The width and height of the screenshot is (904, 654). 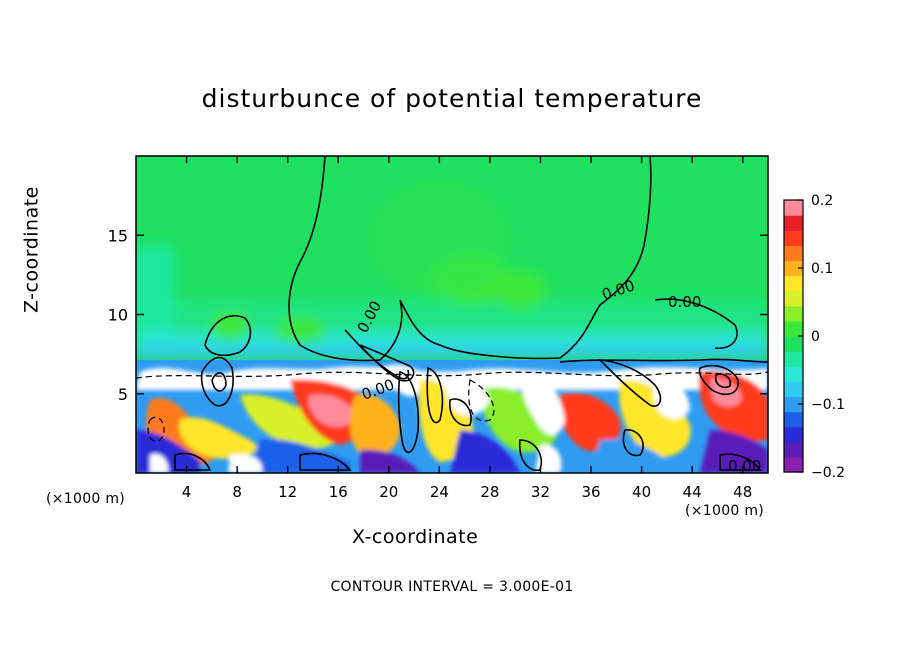 What do you see at coordinates (123, 394) in the screenshot?
I see `y-tick-label: 5` at bounding box center [123, 394].